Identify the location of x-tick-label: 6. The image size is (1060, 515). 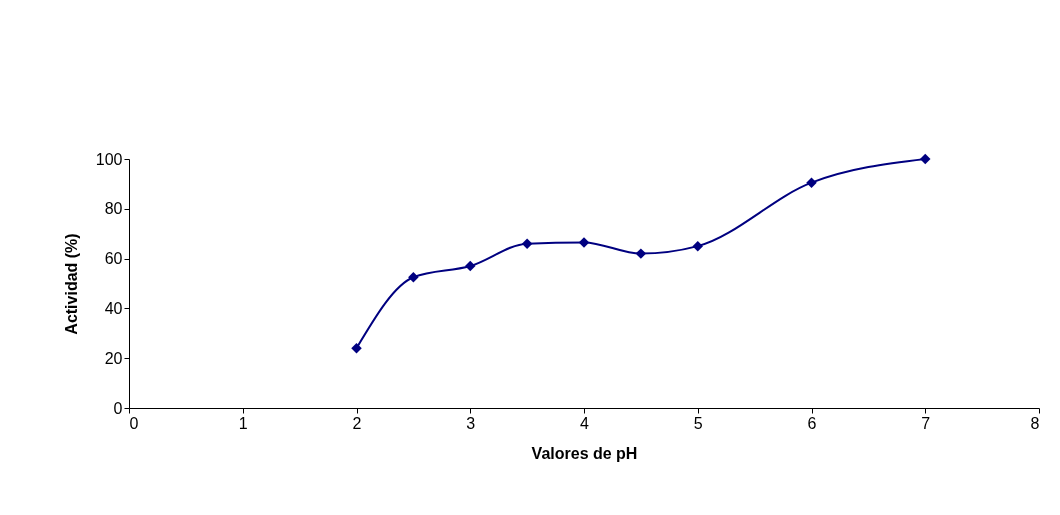
(812, 423).